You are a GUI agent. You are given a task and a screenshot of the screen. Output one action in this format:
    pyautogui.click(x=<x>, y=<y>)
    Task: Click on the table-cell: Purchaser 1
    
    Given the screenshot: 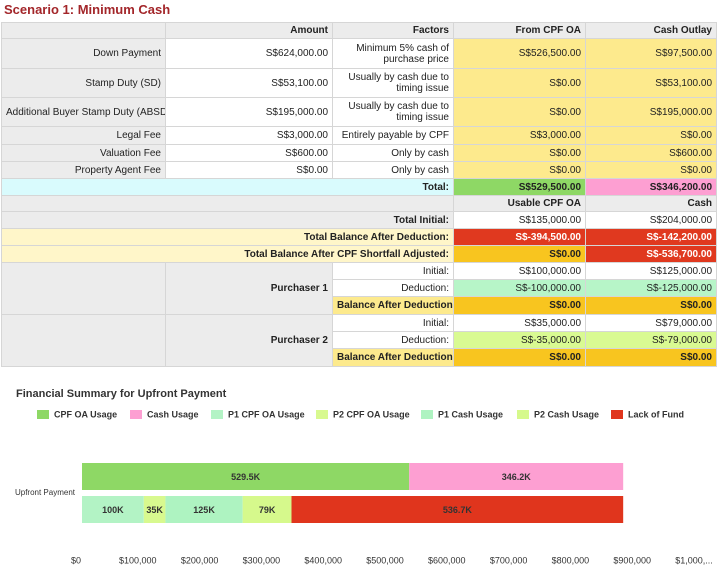 What is the action you would take?
    pyautogui.click(x=249, y=288)
    